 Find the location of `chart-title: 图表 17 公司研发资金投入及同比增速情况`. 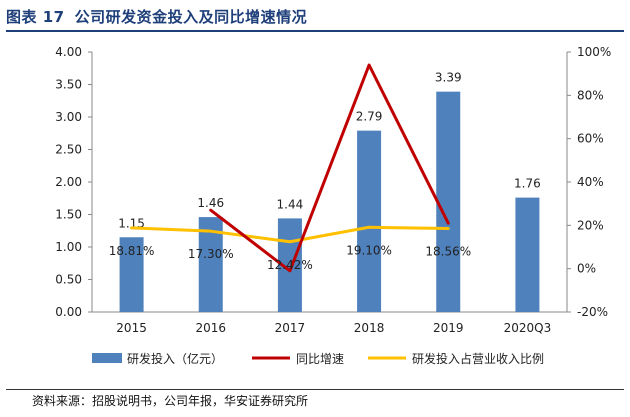

chart-title: 图表 17 公司研发资金投入及同比增速情况 is located at coordinates (161, 16).